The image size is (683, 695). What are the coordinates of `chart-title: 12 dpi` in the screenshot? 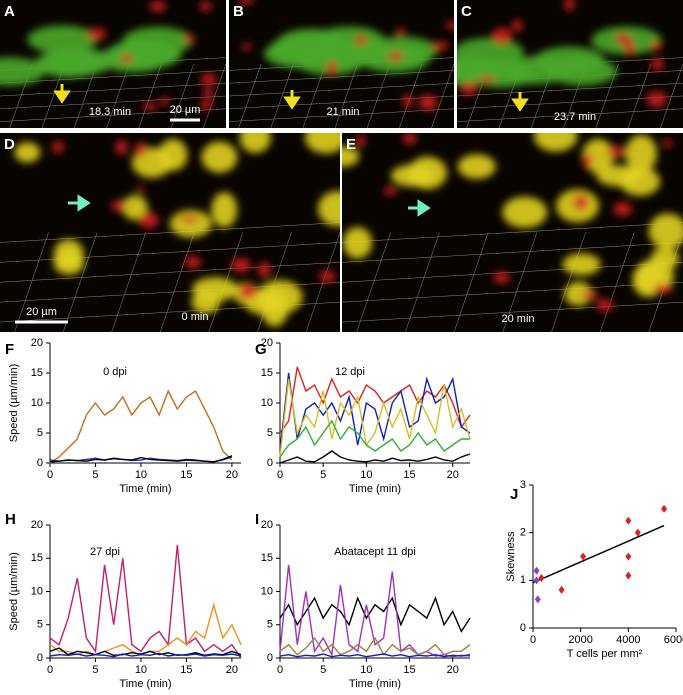 It's located at (350, 372).